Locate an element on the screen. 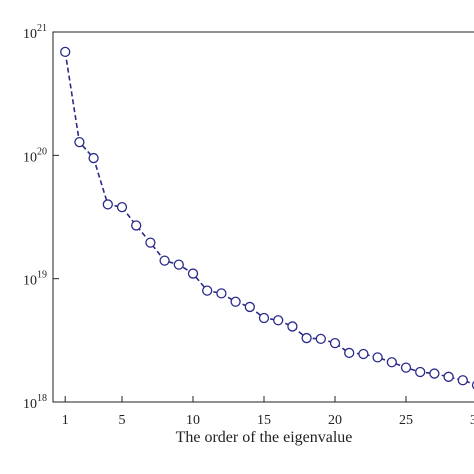  y-tick-label: 1020 is located at coordinates (35, 155).